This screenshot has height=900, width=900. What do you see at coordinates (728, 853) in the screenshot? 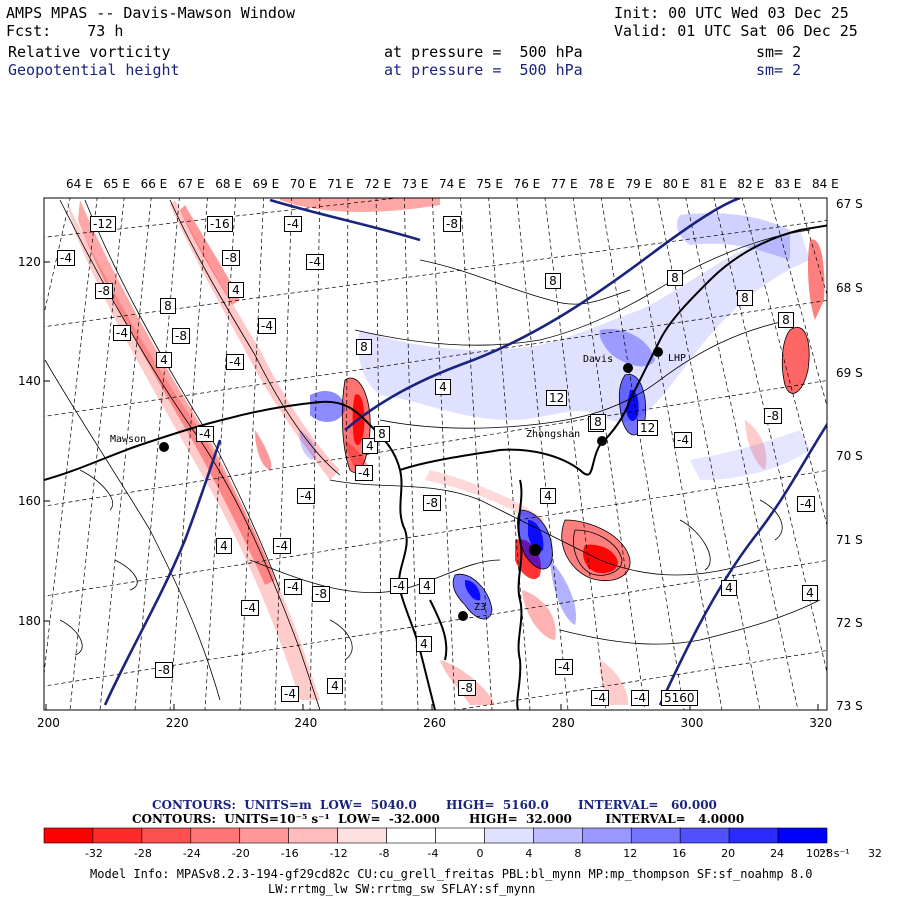
I see `colorbar-tick-label: 20` at bounding box center [728, 853].